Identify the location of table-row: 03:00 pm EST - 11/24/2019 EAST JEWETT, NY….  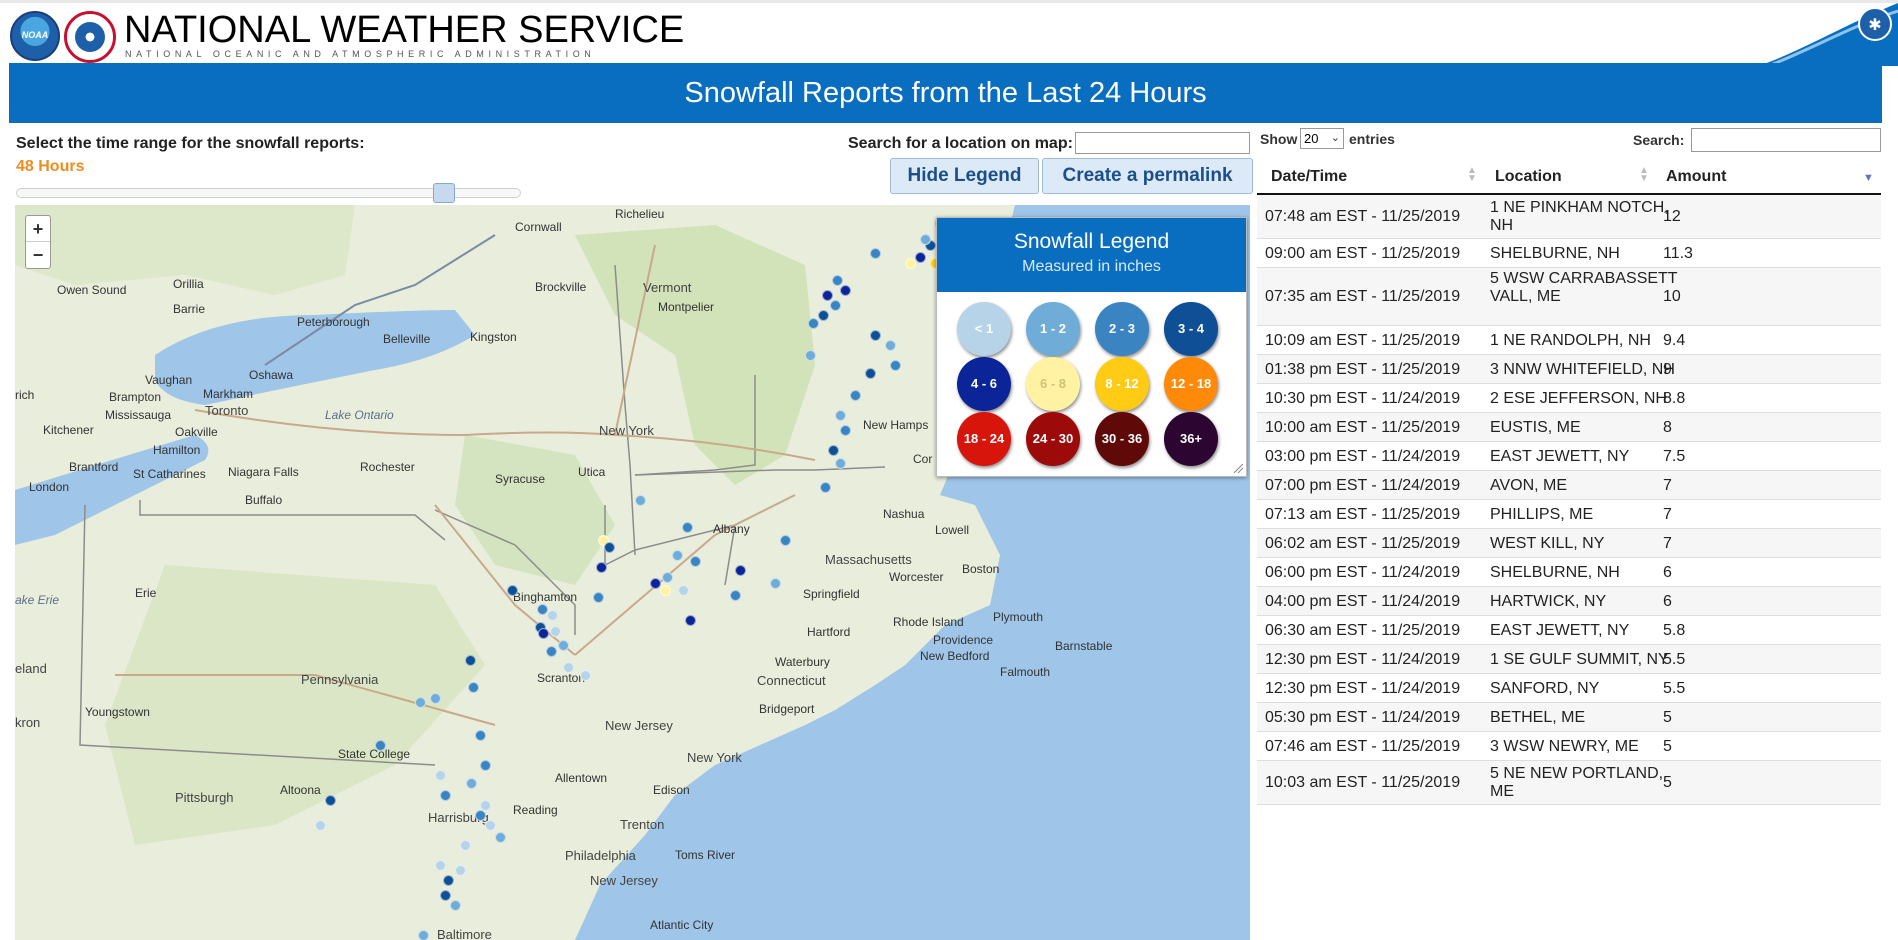
(1569, 456).